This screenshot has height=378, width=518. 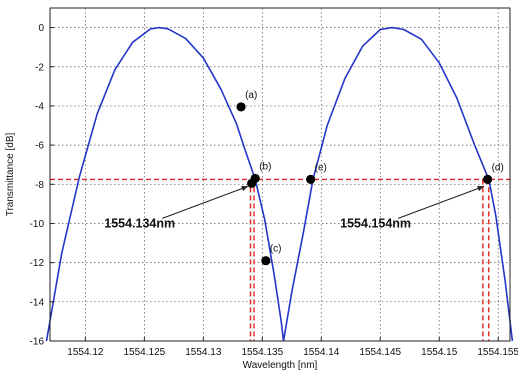 What do you see at coordinates (497, 352) in the screenshot?
I see `x-tick-label: 1554.155` at bounding box center [497, 352].